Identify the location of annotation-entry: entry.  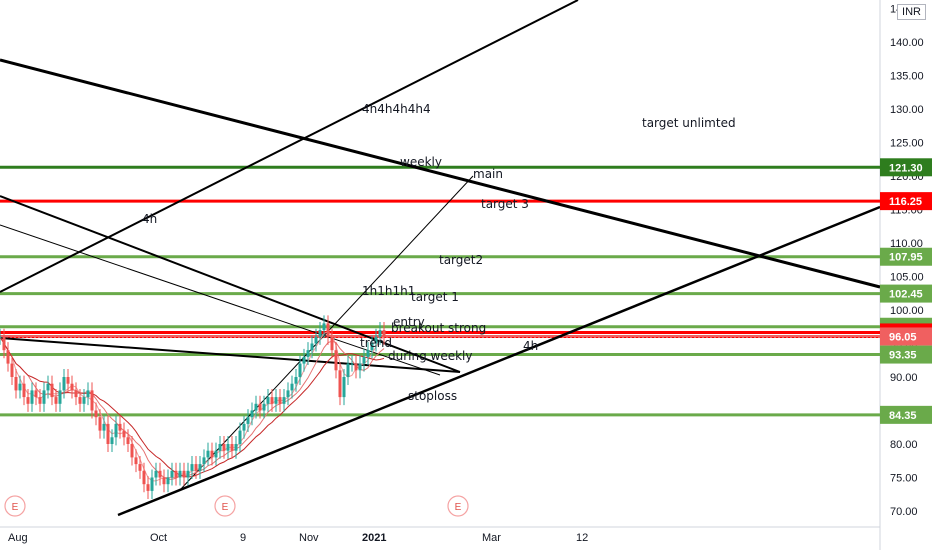
(409, 322).